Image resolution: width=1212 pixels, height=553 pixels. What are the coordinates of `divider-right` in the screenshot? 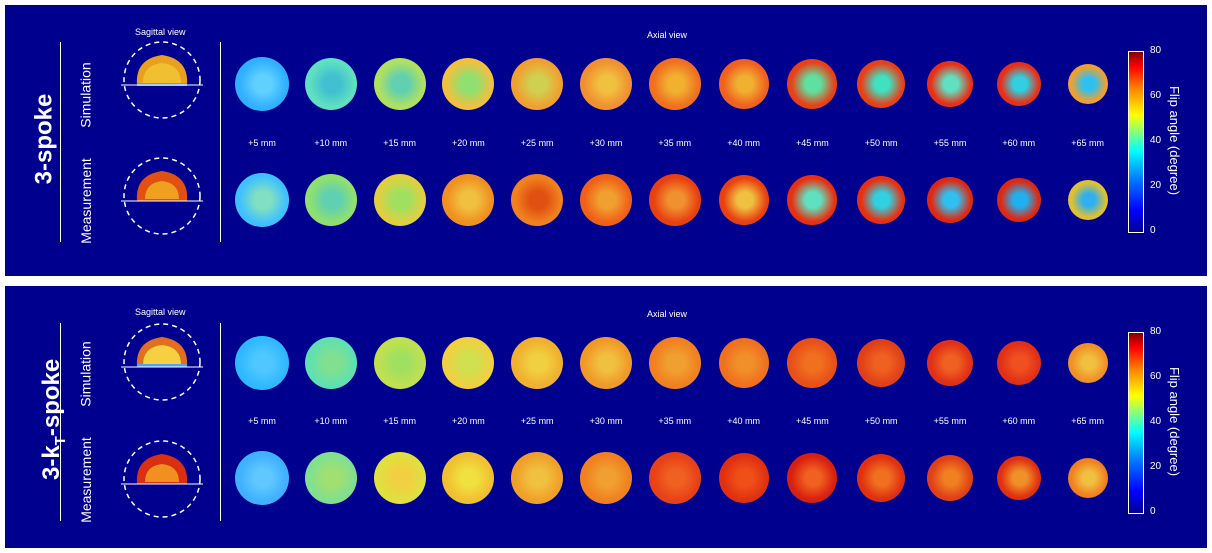 It's located at (220, 422).